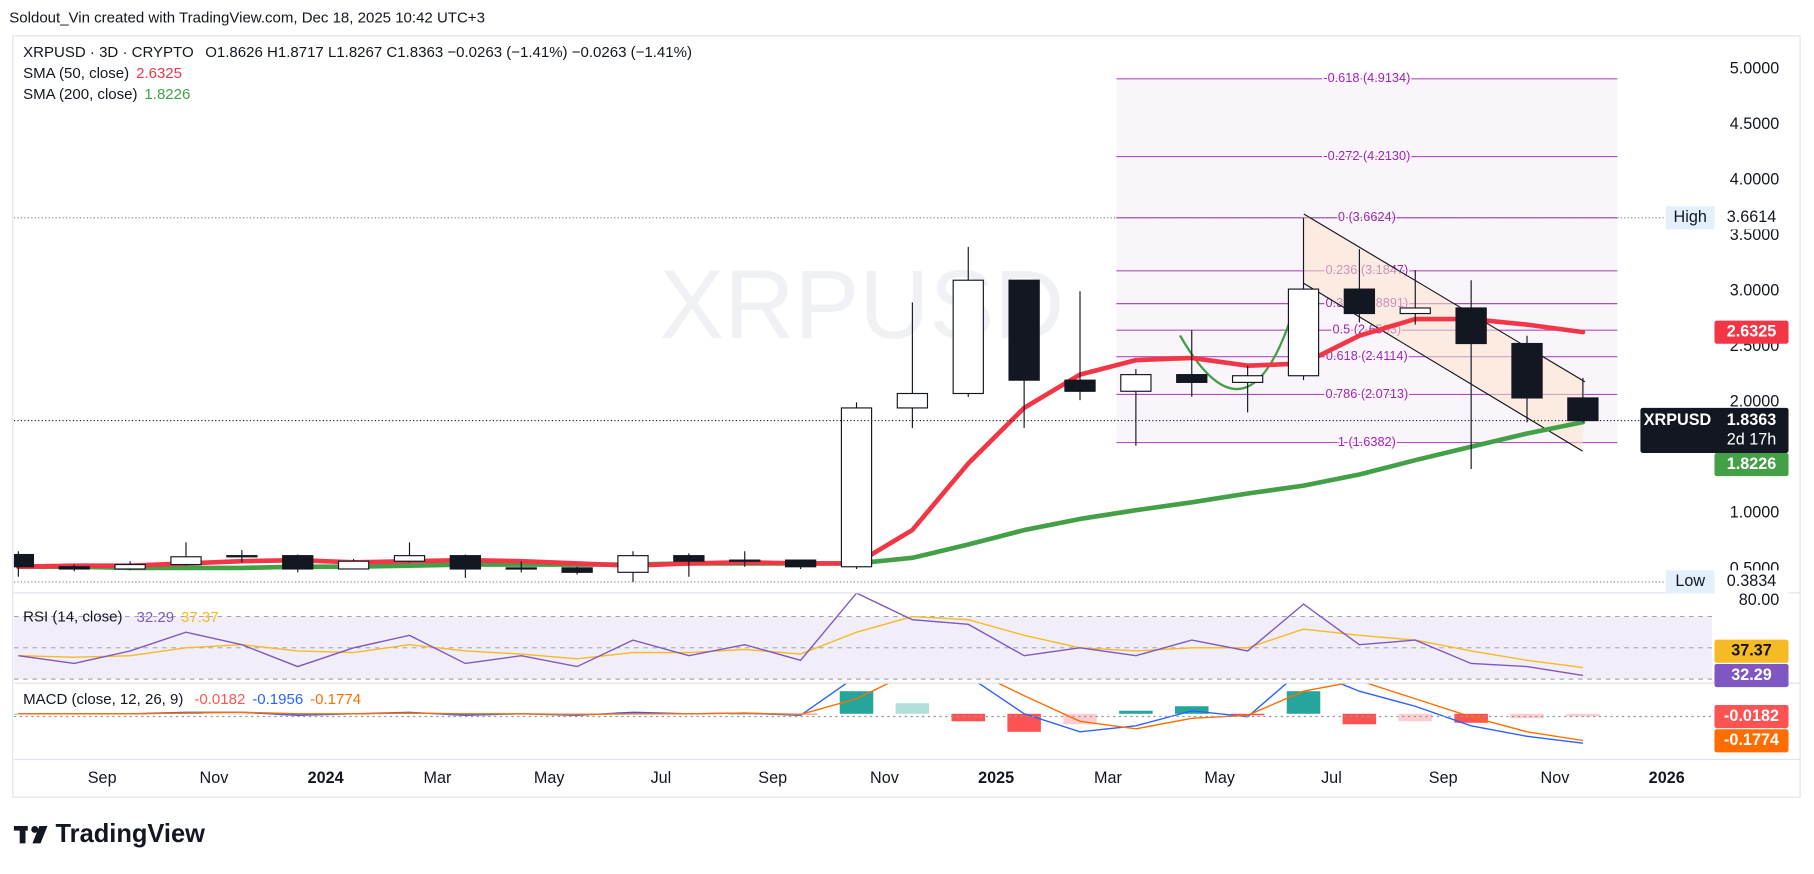 The width and height of the screenshot is (1814, 874). I want to click on marker-label: Low, so click(1690, 581).